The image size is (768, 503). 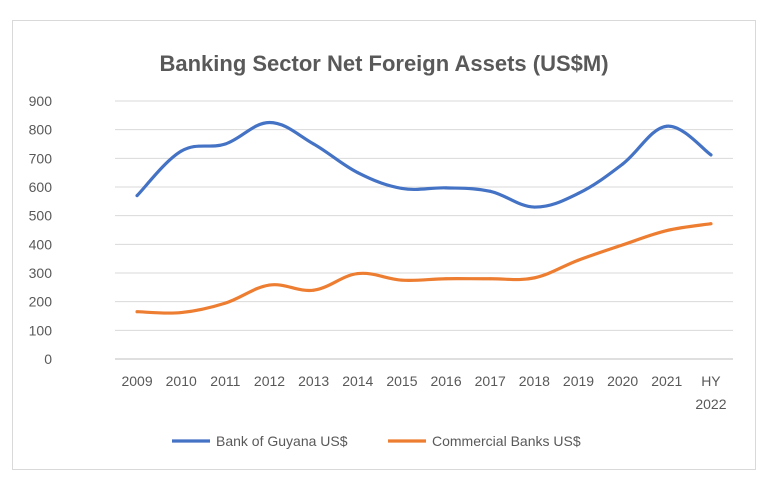 What do you see at coordinates (710, 392) in the screenshot?
I see `x-tick-label: HY 2022` at bounding box center [710, 392].